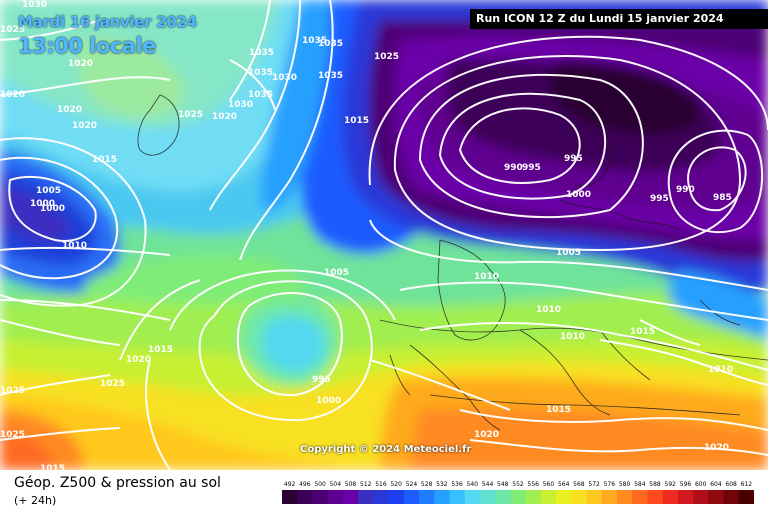 The height and width of the screenshot is (512, 768). Describe the element at coordinates (351, 484) in the screenshot. I see `scale-tick-label: 508` at that location.